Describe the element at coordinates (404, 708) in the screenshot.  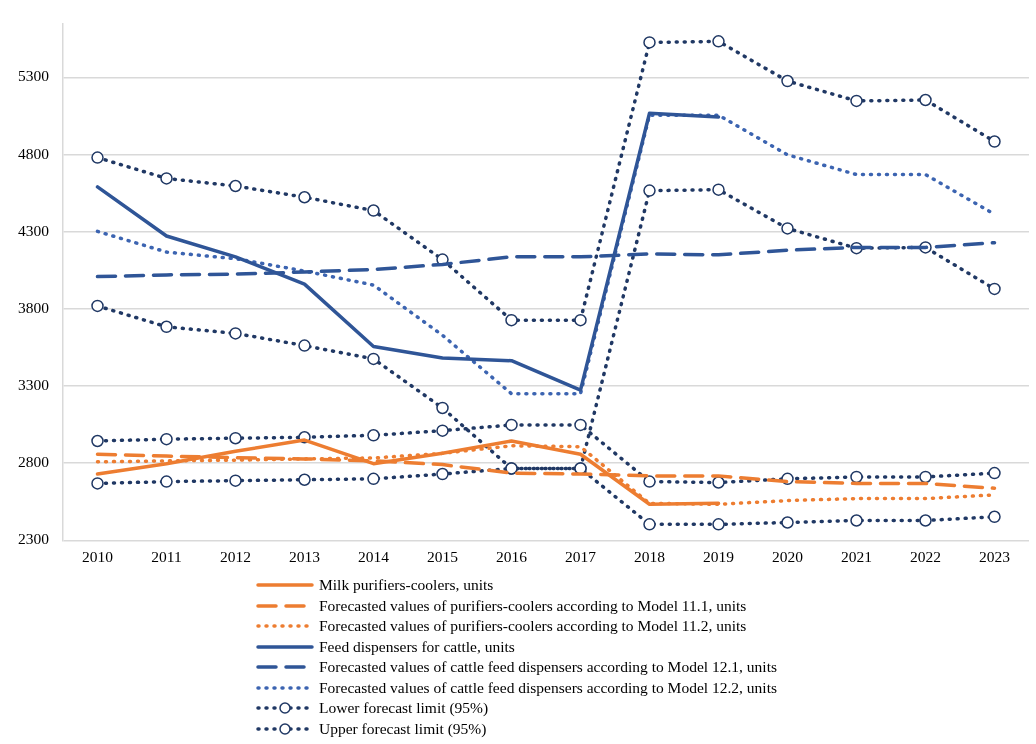
I see `legend-label: Lower forecast limit (95%)` at that location.